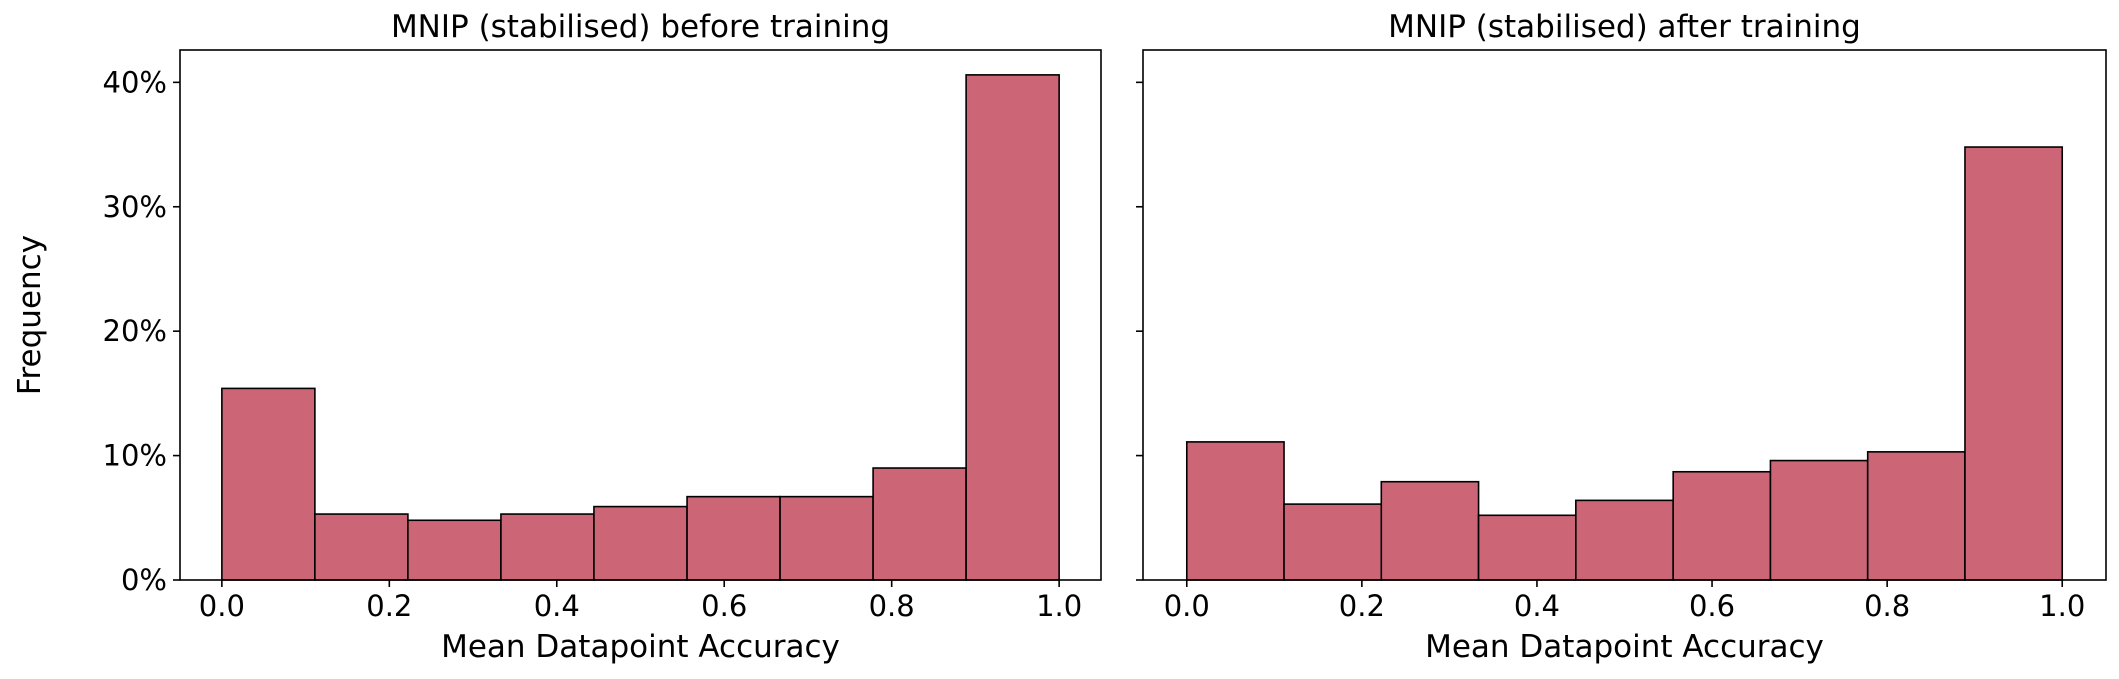 The image size is (2119, 679). What do you see at coordinates (1624, 27) in the screenshot?
I see `chart-title: MNIP (stabilised) after training` at bounding box center [1624, 27].